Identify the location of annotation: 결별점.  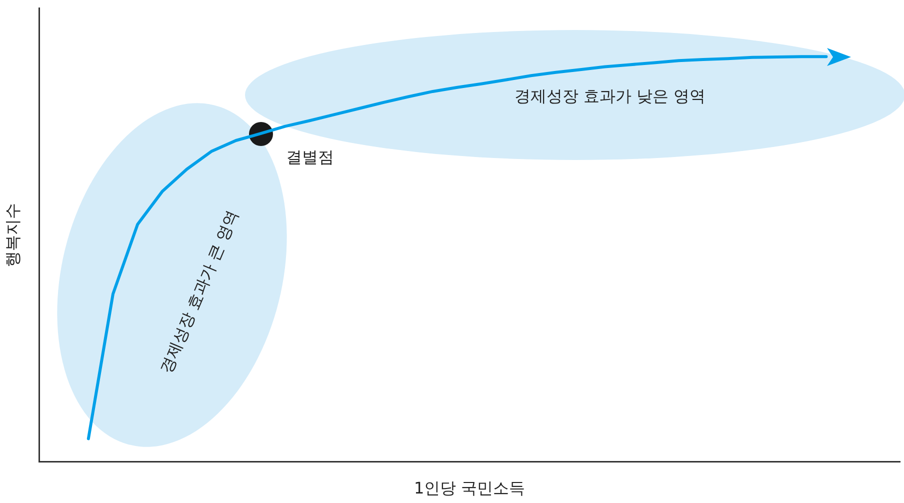
(310, 158).